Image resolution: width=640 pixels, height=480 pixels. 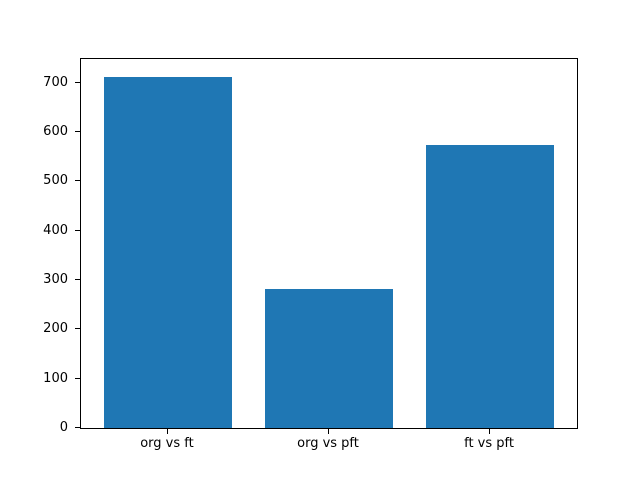 What do you see at coordinates (63, 427) in the screenshot?
I see `y-tick-label: 0` at bounding box center [63, 427].